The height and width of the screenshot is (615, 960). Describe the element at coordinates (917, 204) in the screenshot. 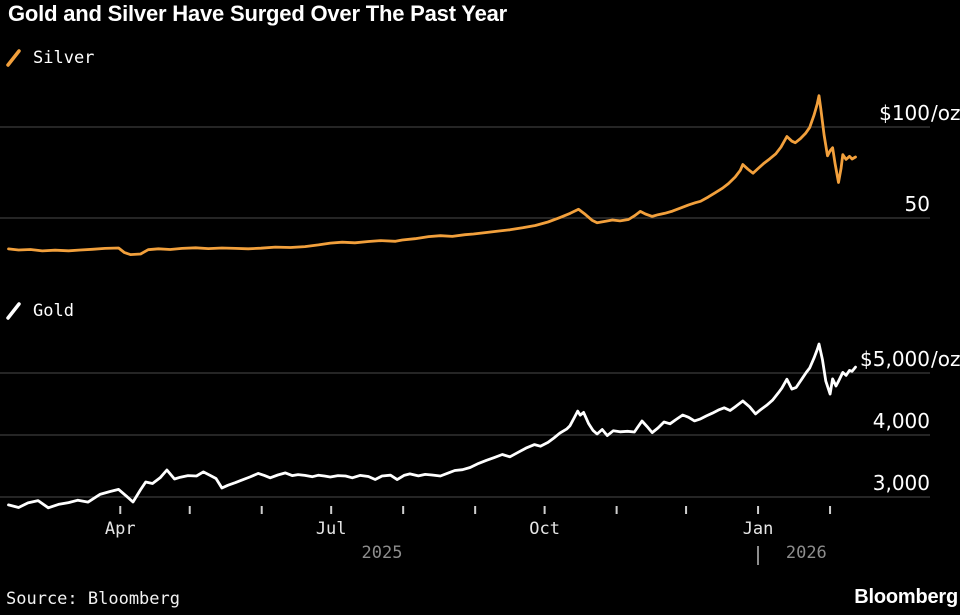

I see `y-axis-label: 50` at that location.